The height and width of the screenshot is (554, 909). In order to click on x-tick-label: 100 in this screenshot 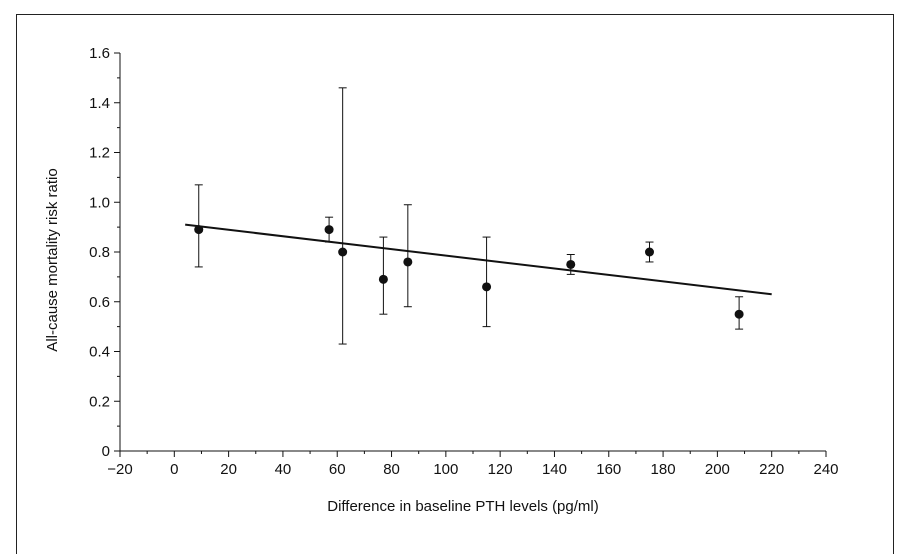, I will do `click(445, 469)`.